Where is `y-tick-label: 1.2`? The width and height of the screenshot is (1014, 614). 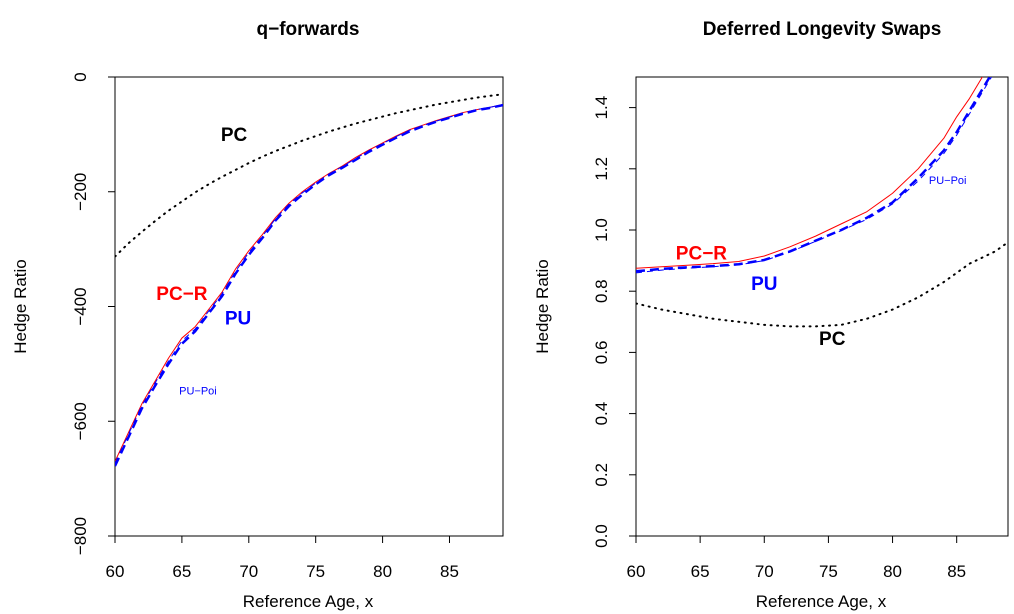
y-tick-label: 1.2 is located at coordinates (601, 169).